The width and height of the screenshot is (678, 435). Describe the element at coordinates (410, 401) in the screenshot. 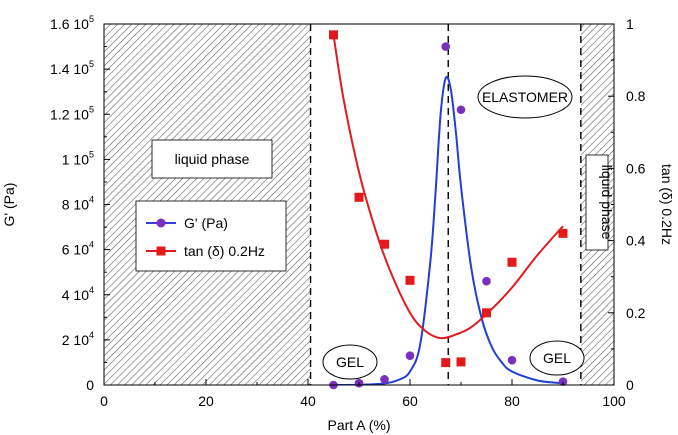

I see `x-tick-label: 60` at that location.